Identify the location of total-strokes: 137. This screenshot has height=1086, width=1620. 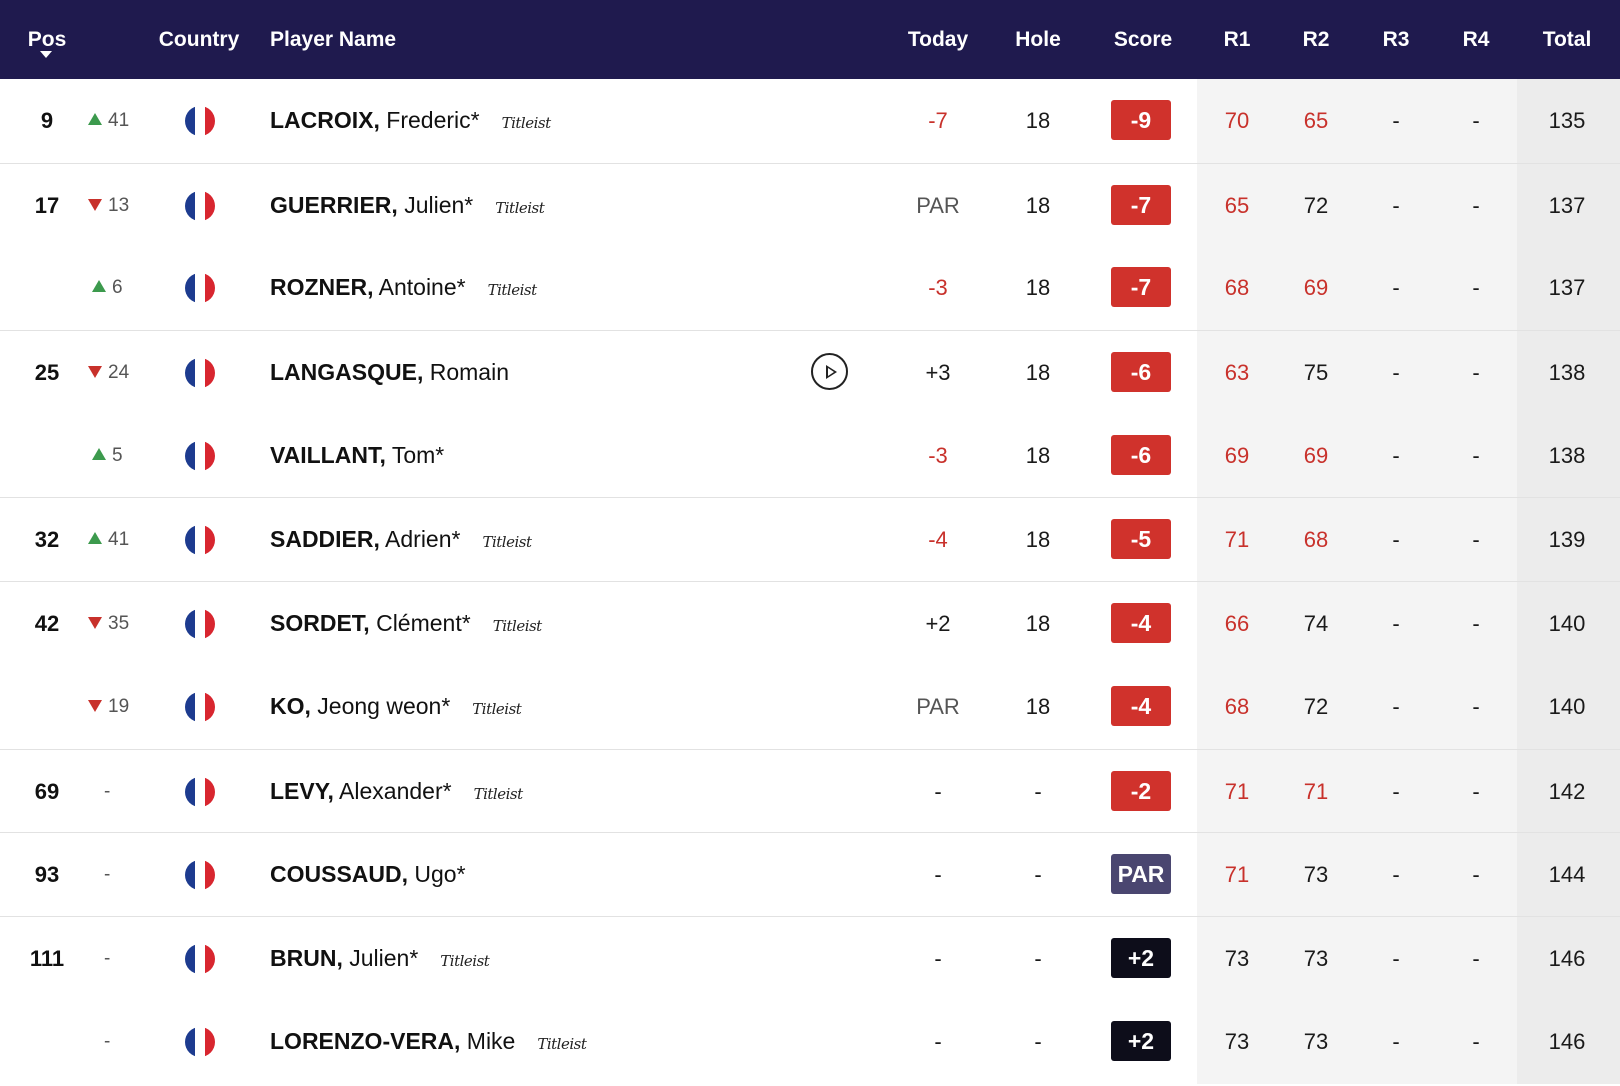
(1567, 205).